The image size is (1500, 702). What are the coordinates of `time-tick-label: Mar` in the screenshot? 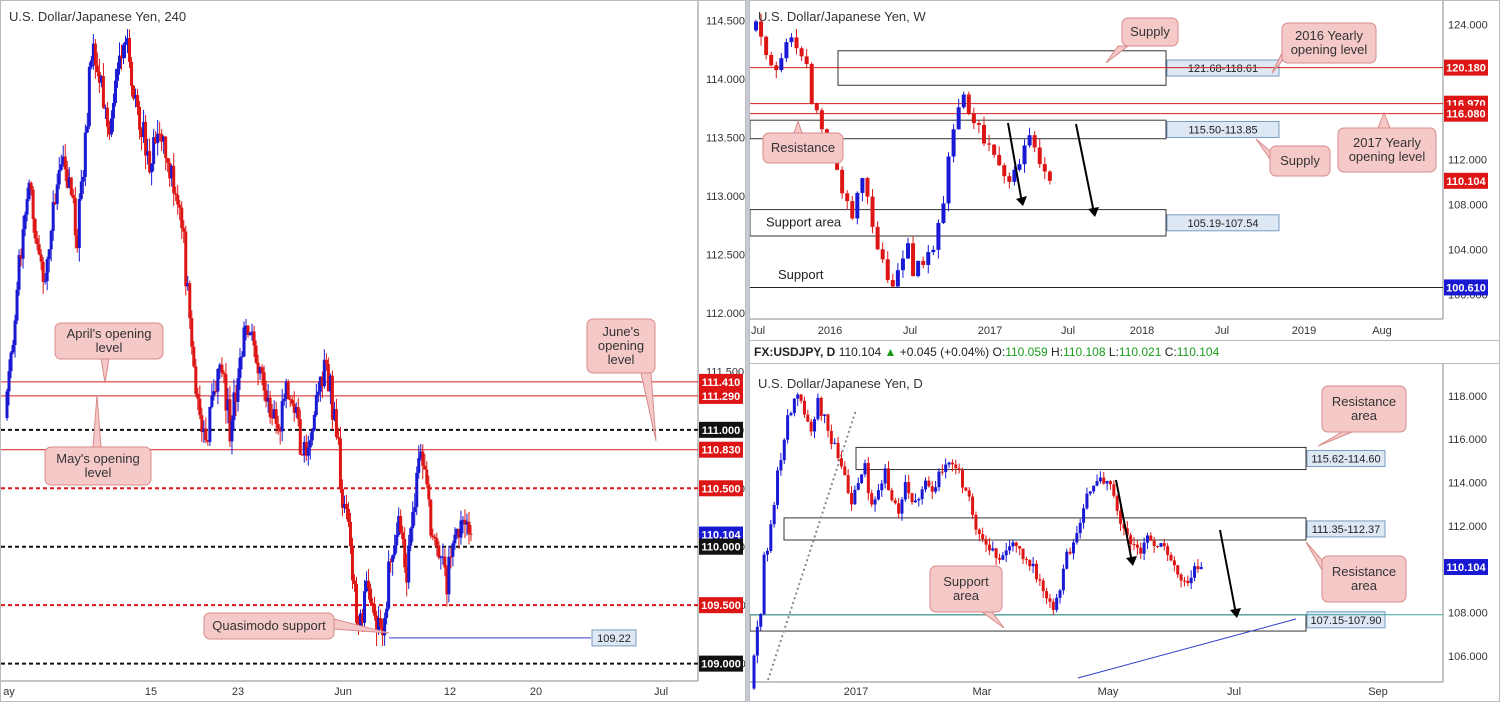 It's located at (982, 692).